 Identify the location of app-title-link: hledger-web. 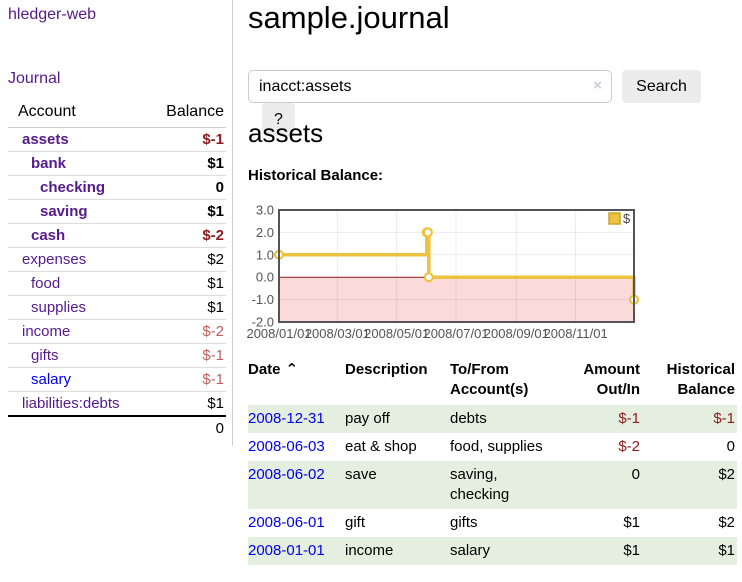
(52, 14).